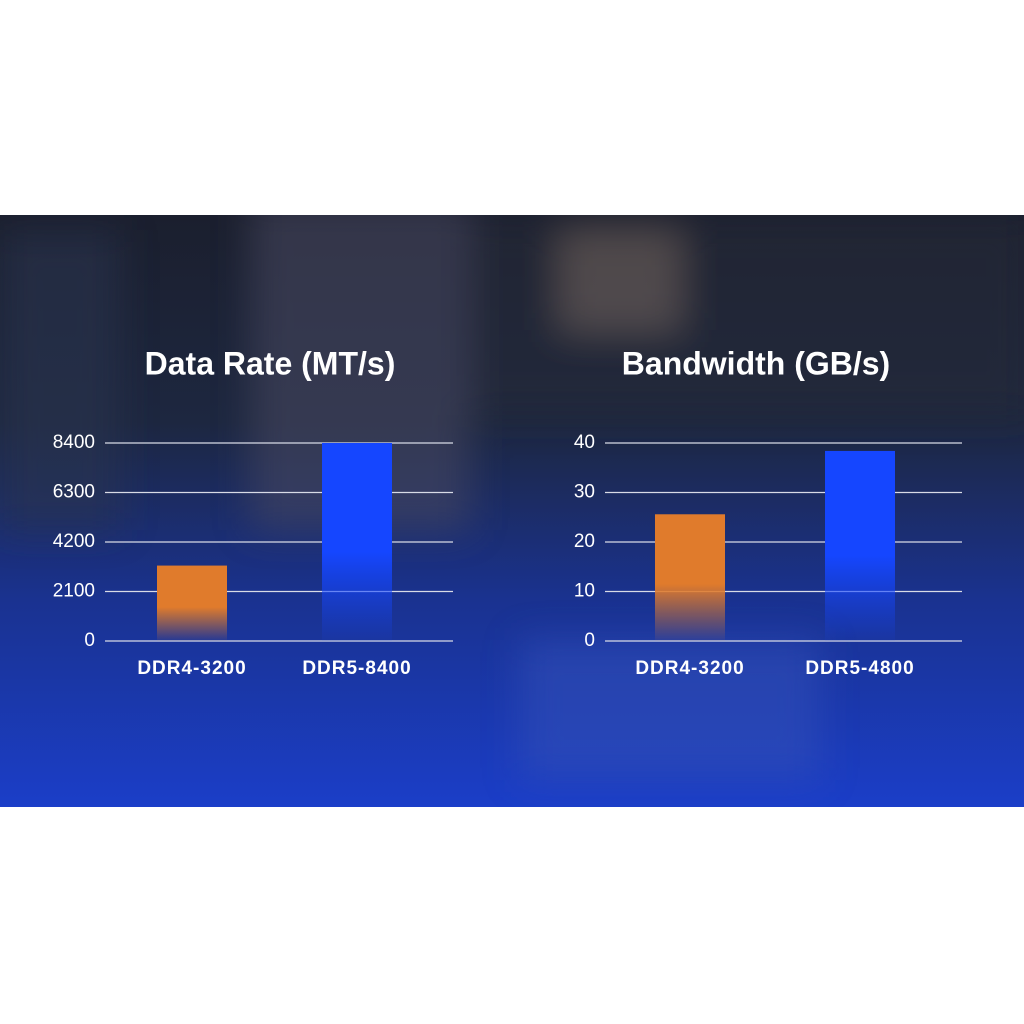 This screenshot has width=1024, height=1024. What do you see at coordinates (74, 541) in the screenshot?
I see `y-tick-label: 4200` at bounding box center [74, 541].